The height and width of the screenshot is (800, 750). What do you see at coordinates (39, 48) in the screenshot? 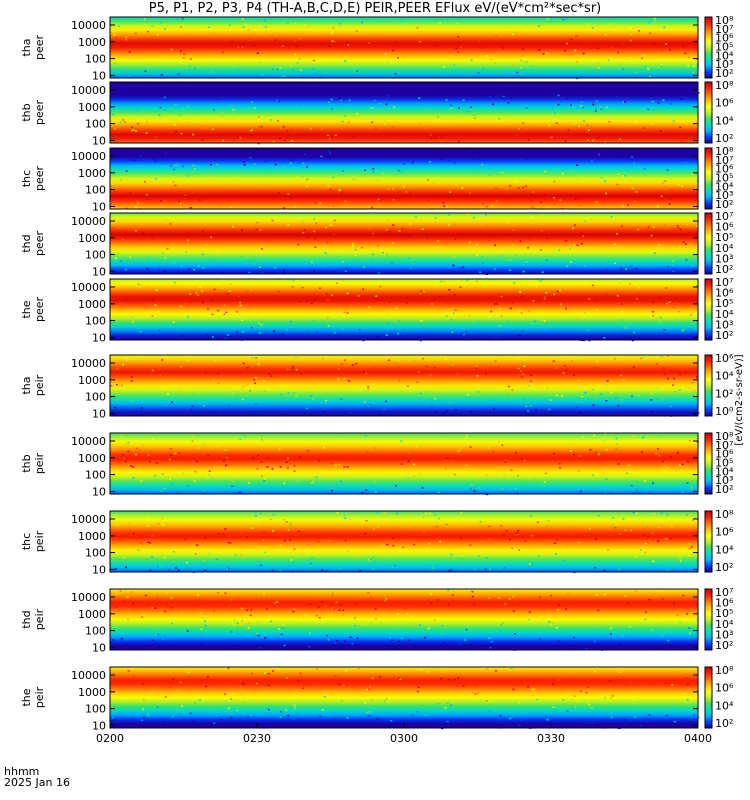
I see `ylabel-tha_peer: peer` at bounding box center [39, 48].